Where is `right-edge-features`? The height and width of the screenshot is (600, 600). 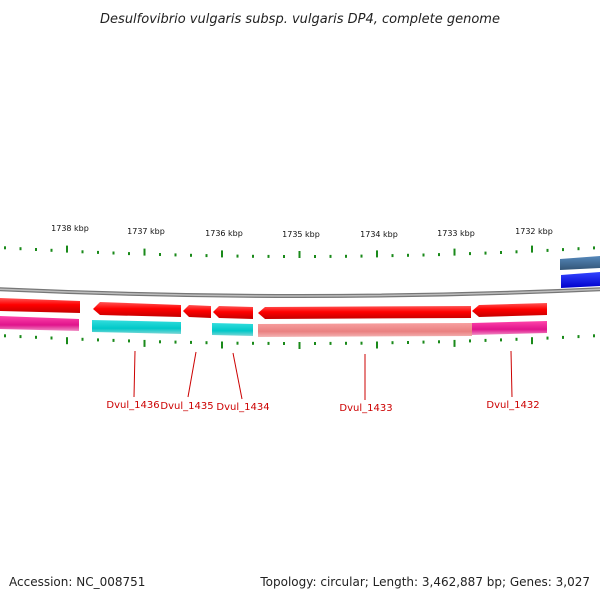 right-edge-features is located at coordinates (580, 272).